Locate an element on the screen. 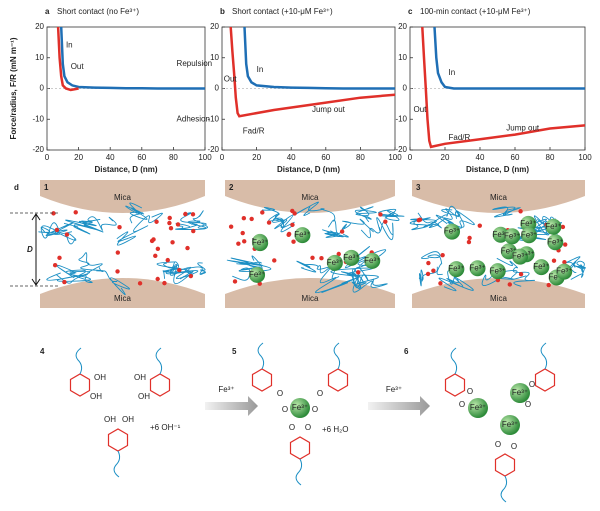 The height and width of the screenshot is (511, 600). x-tick-label: 100 is located at coordinates (395, 157).